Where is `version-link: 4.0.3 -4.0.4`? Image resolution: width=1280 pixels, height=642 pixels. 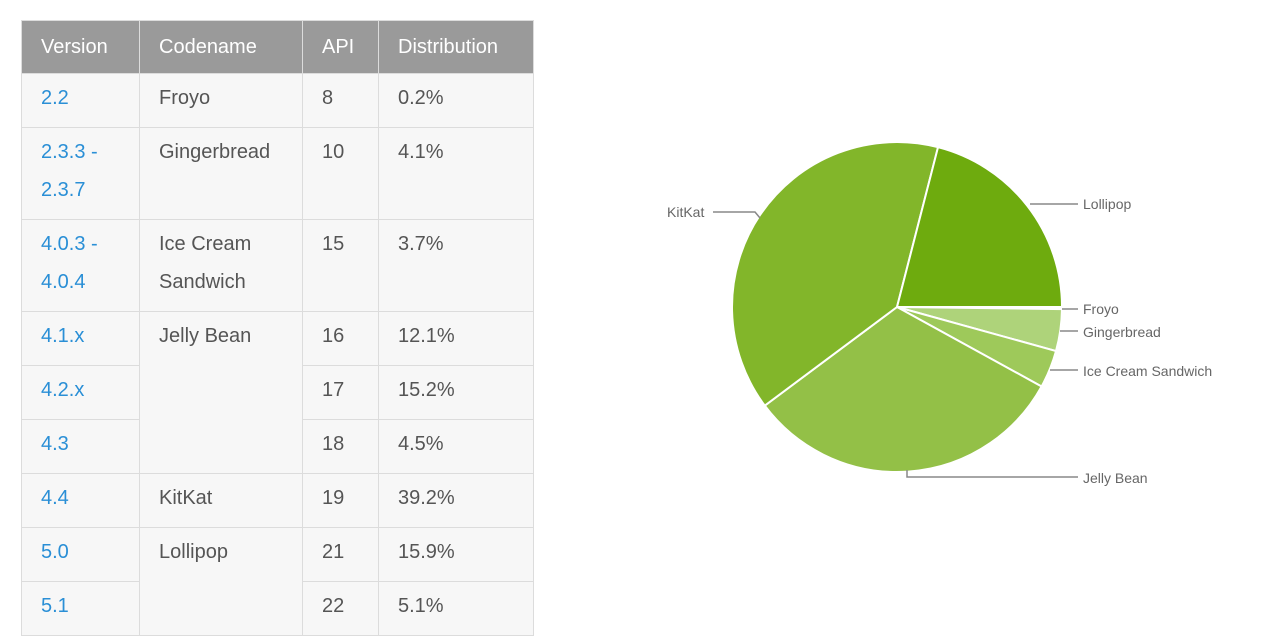
version-link: 4.0.3 -4.0.4 is located at coordinates (80, 265).